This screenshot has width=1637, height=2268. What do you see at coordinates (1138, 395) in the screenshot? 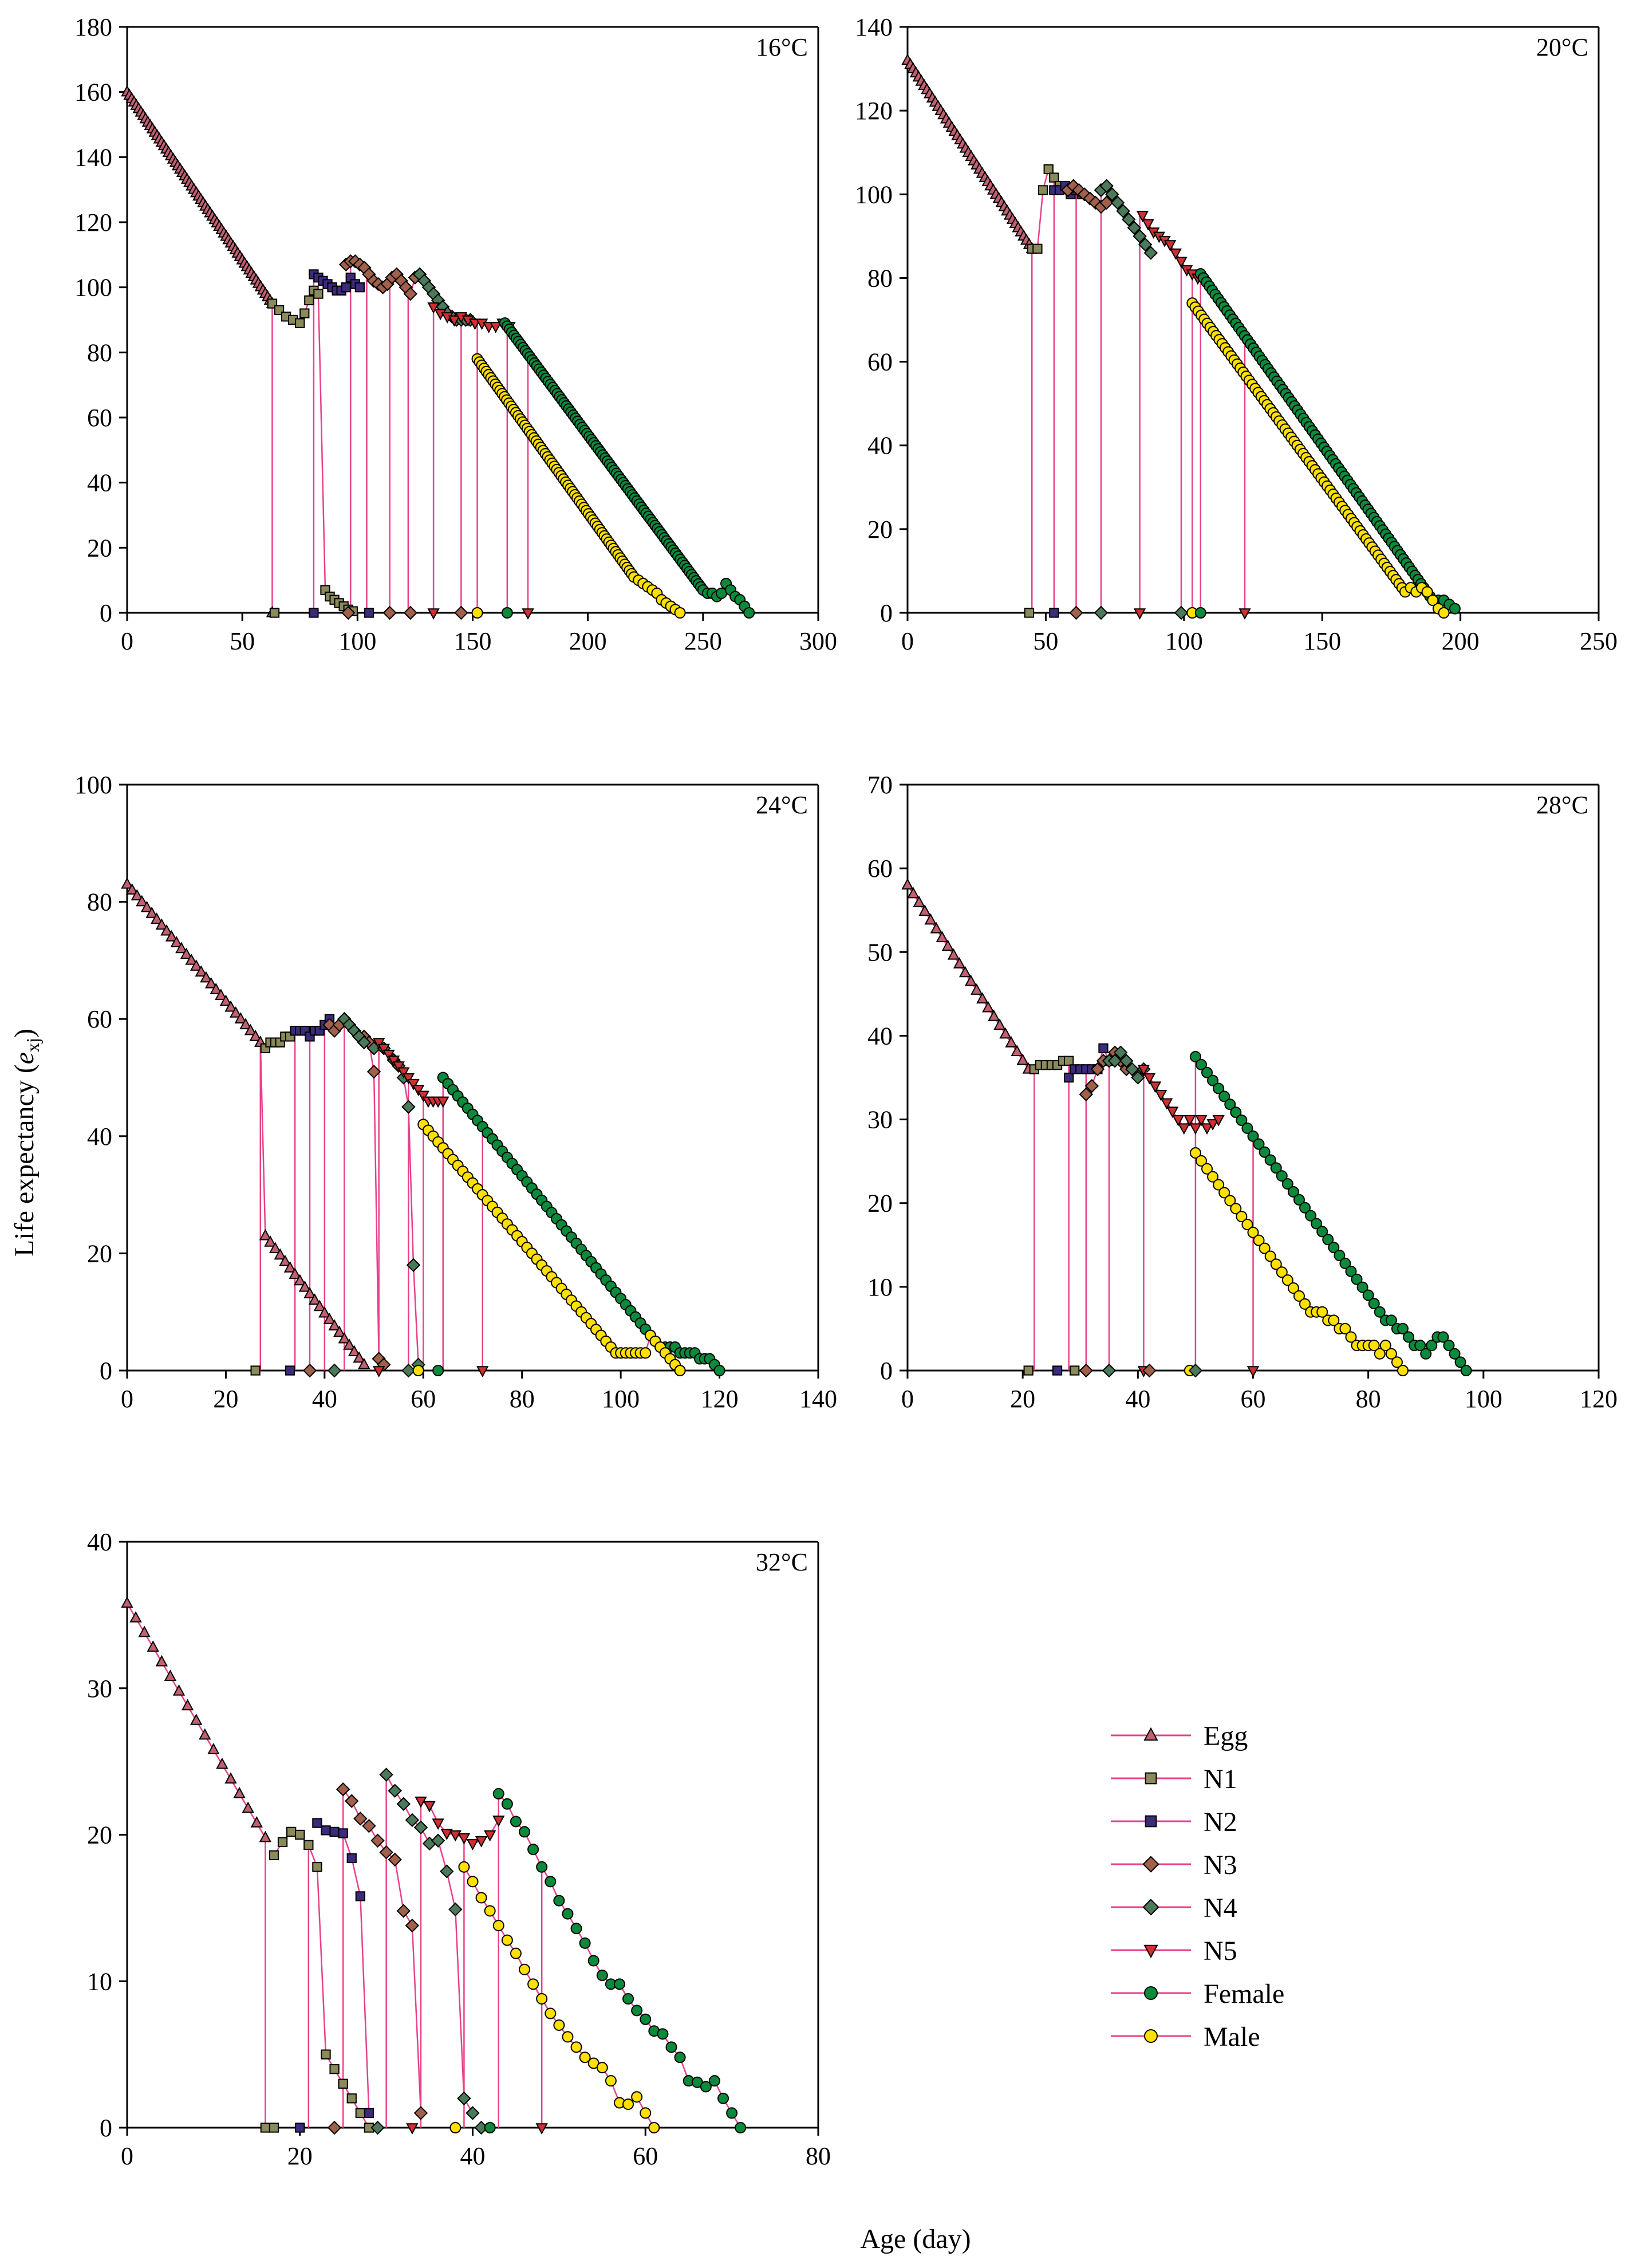
I see `stage-drop-lines` at bounding box center [1138, 395].